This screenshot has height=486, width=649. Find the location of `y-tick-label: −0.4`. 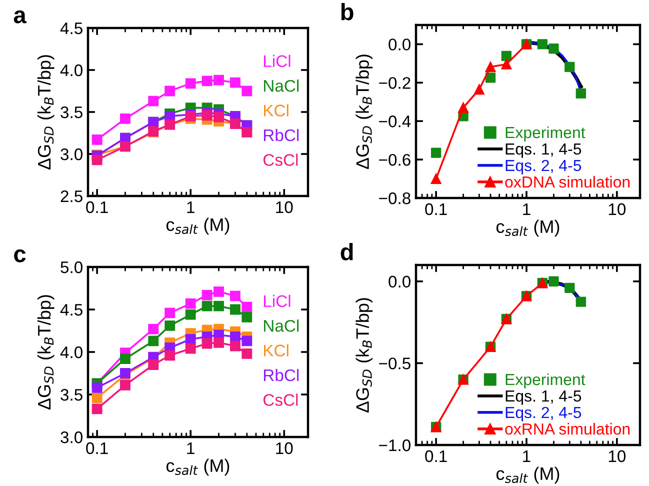

y-tick-label: −0.4 is located at coordinates (395, 122).